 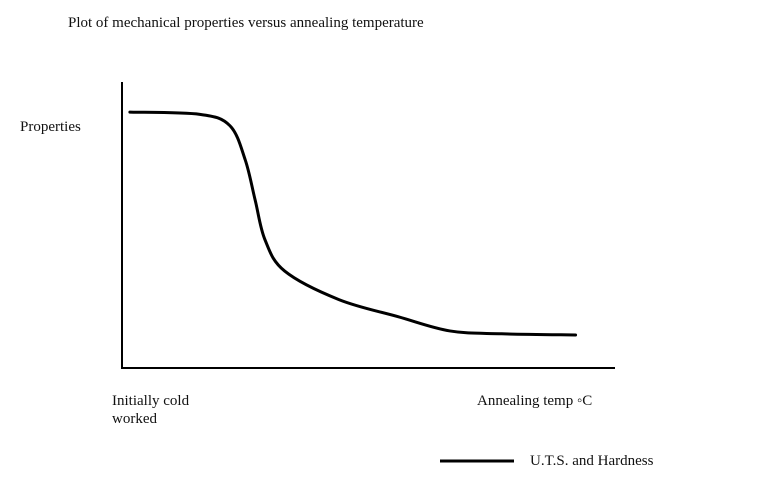 What do you see at coordinates (134, 419) in the screenshot?
I see `x-start-label-line-2: worked` at bounding box center [134, 419].